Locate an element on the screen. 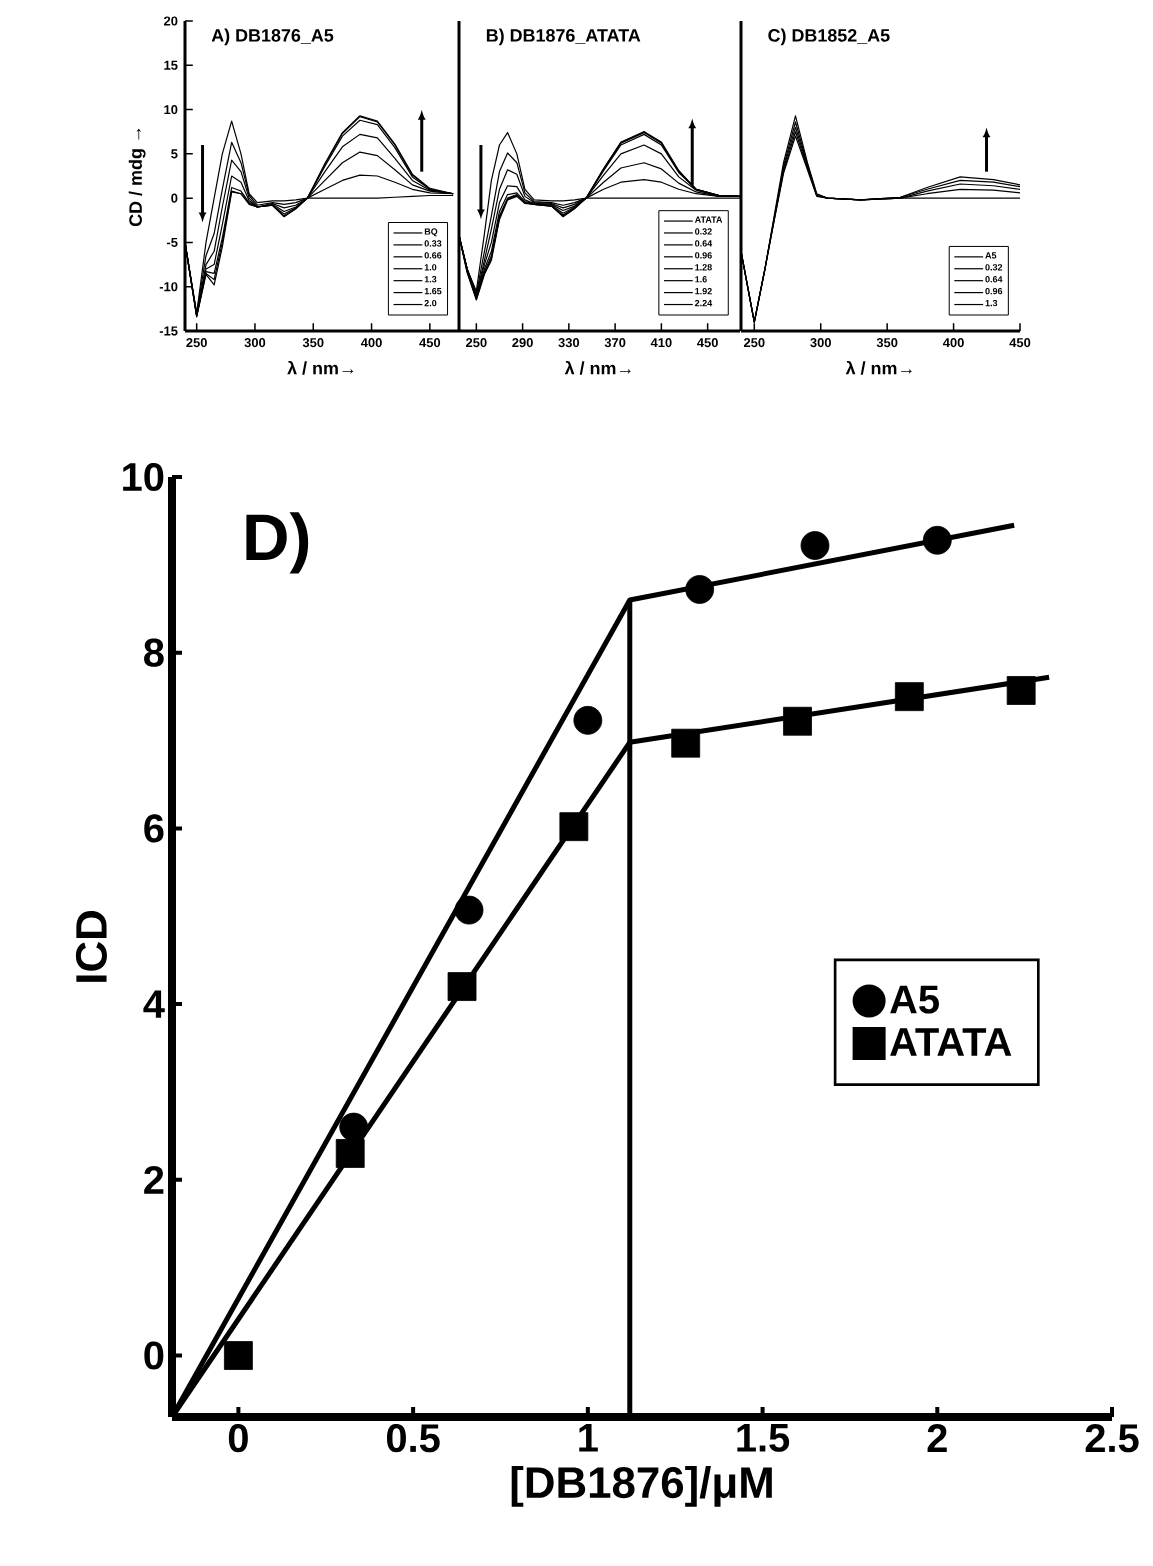 The width and height of the screenshot is (1153, 1566). y-tick-label: 20 is located at coordinates (170, 21).